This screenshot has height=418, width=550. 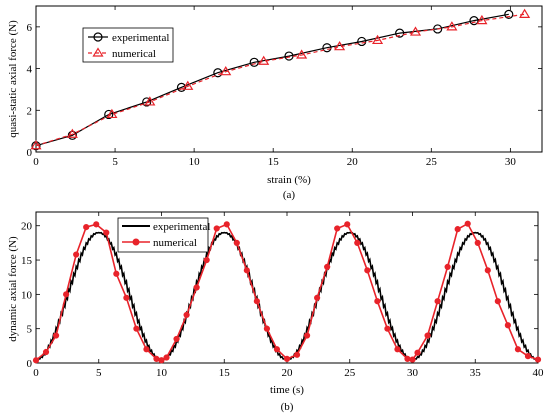 What do you see at coordinates (287, 390) in the screenshot?
I see `chart-b-x-label: time (s)` at bounding box center [287, 390].